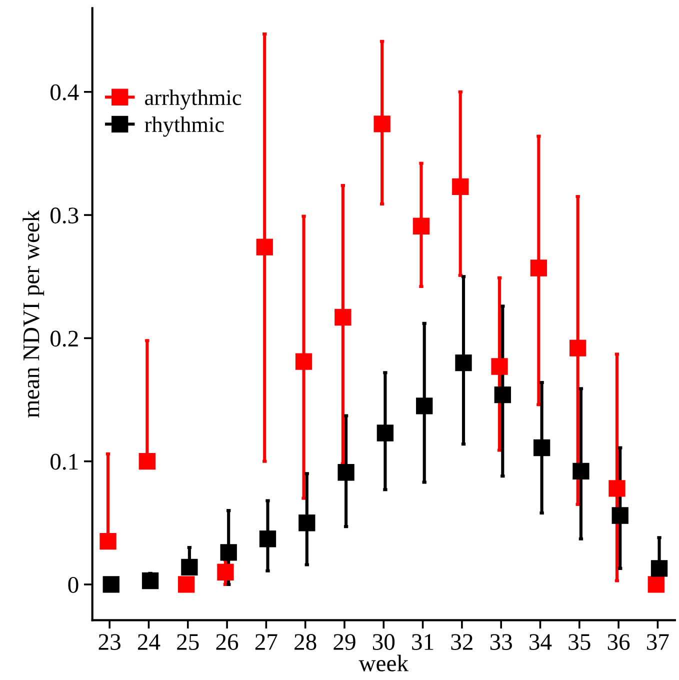 The width and height of the screenshot is (679, 680). I want to click on y-tick-label: 0.1, so click(64, 462).